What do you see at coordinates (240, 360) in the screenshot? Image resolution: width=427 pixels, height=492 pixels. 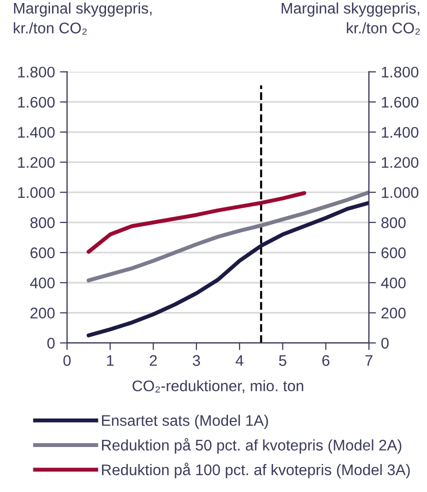 I see `x-tick-label: 4` at bounding box center [240, 360].